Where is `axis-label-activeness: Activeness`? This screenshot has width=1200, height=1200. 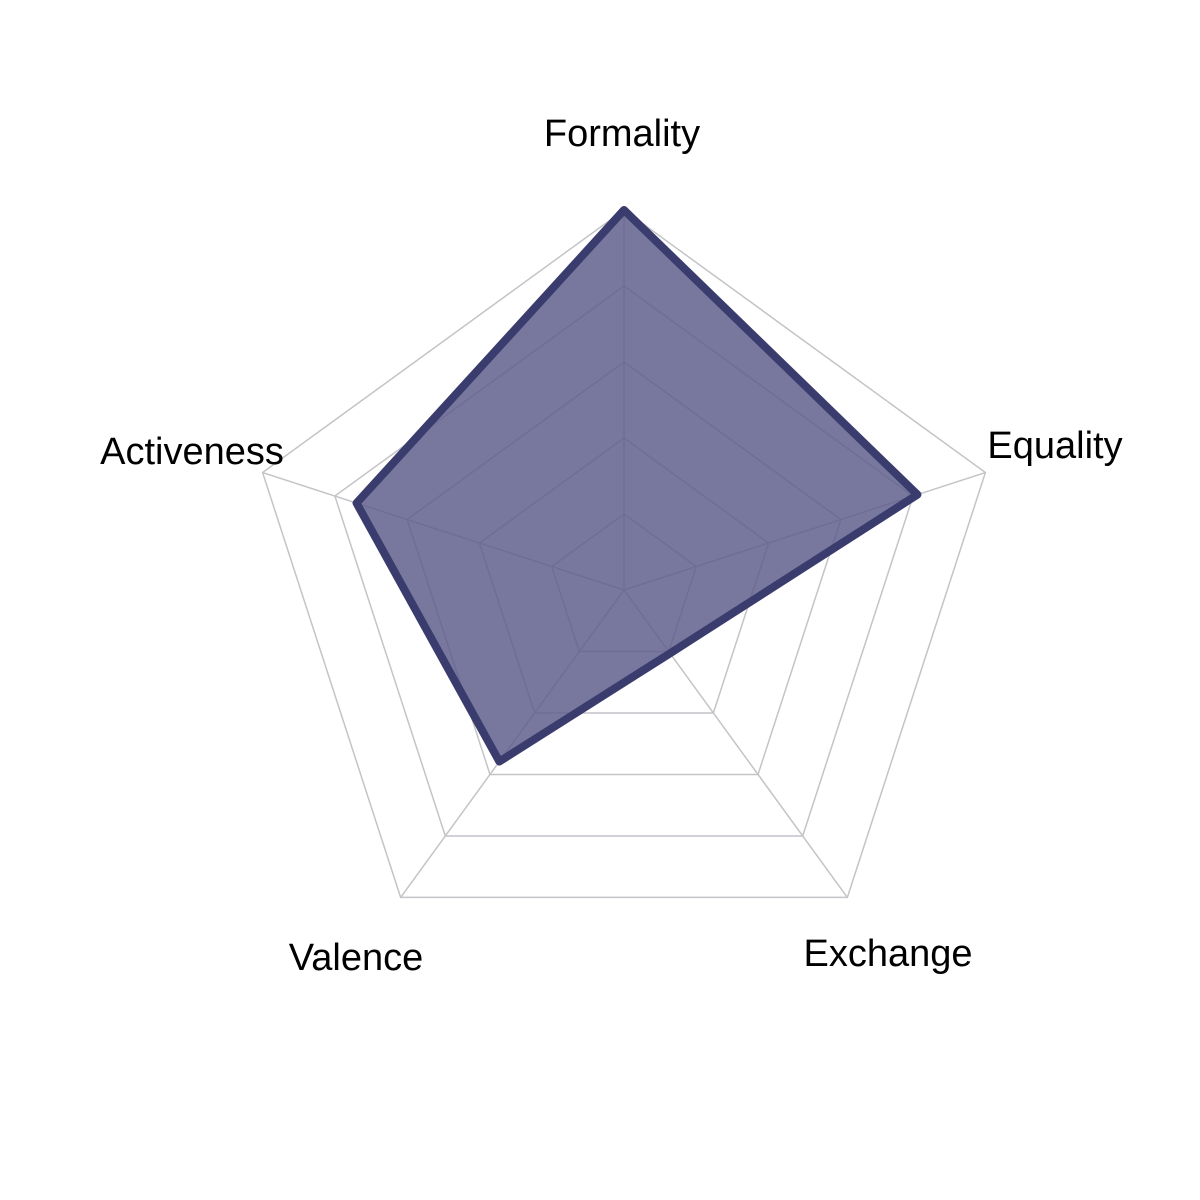 axis-label-activeness: Activeness is located at coordinates (192, 452).